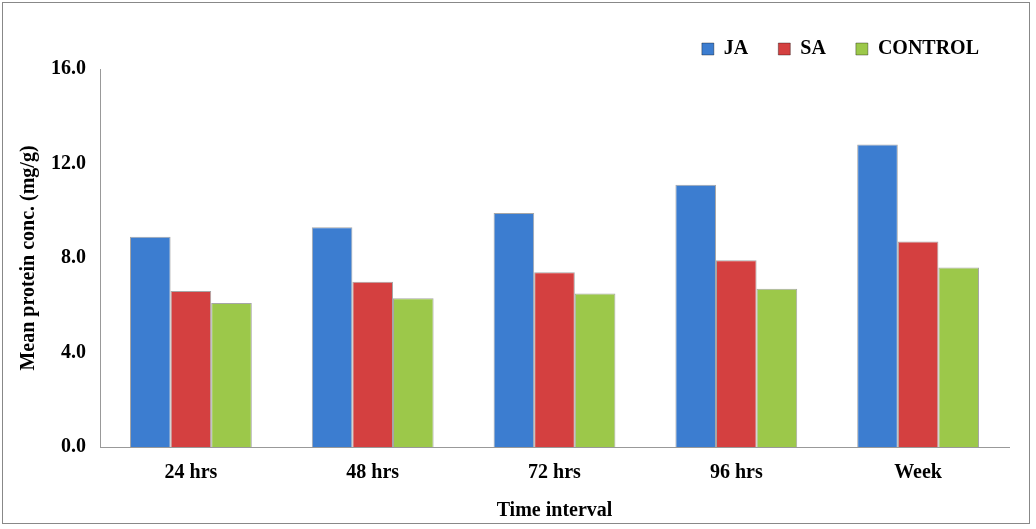 The height and width of the screenshot is (529, 1036). Describe the element at coordinates (191, 471) in the screenshot. I see `x-tick-label: 24 hrs` at that location.